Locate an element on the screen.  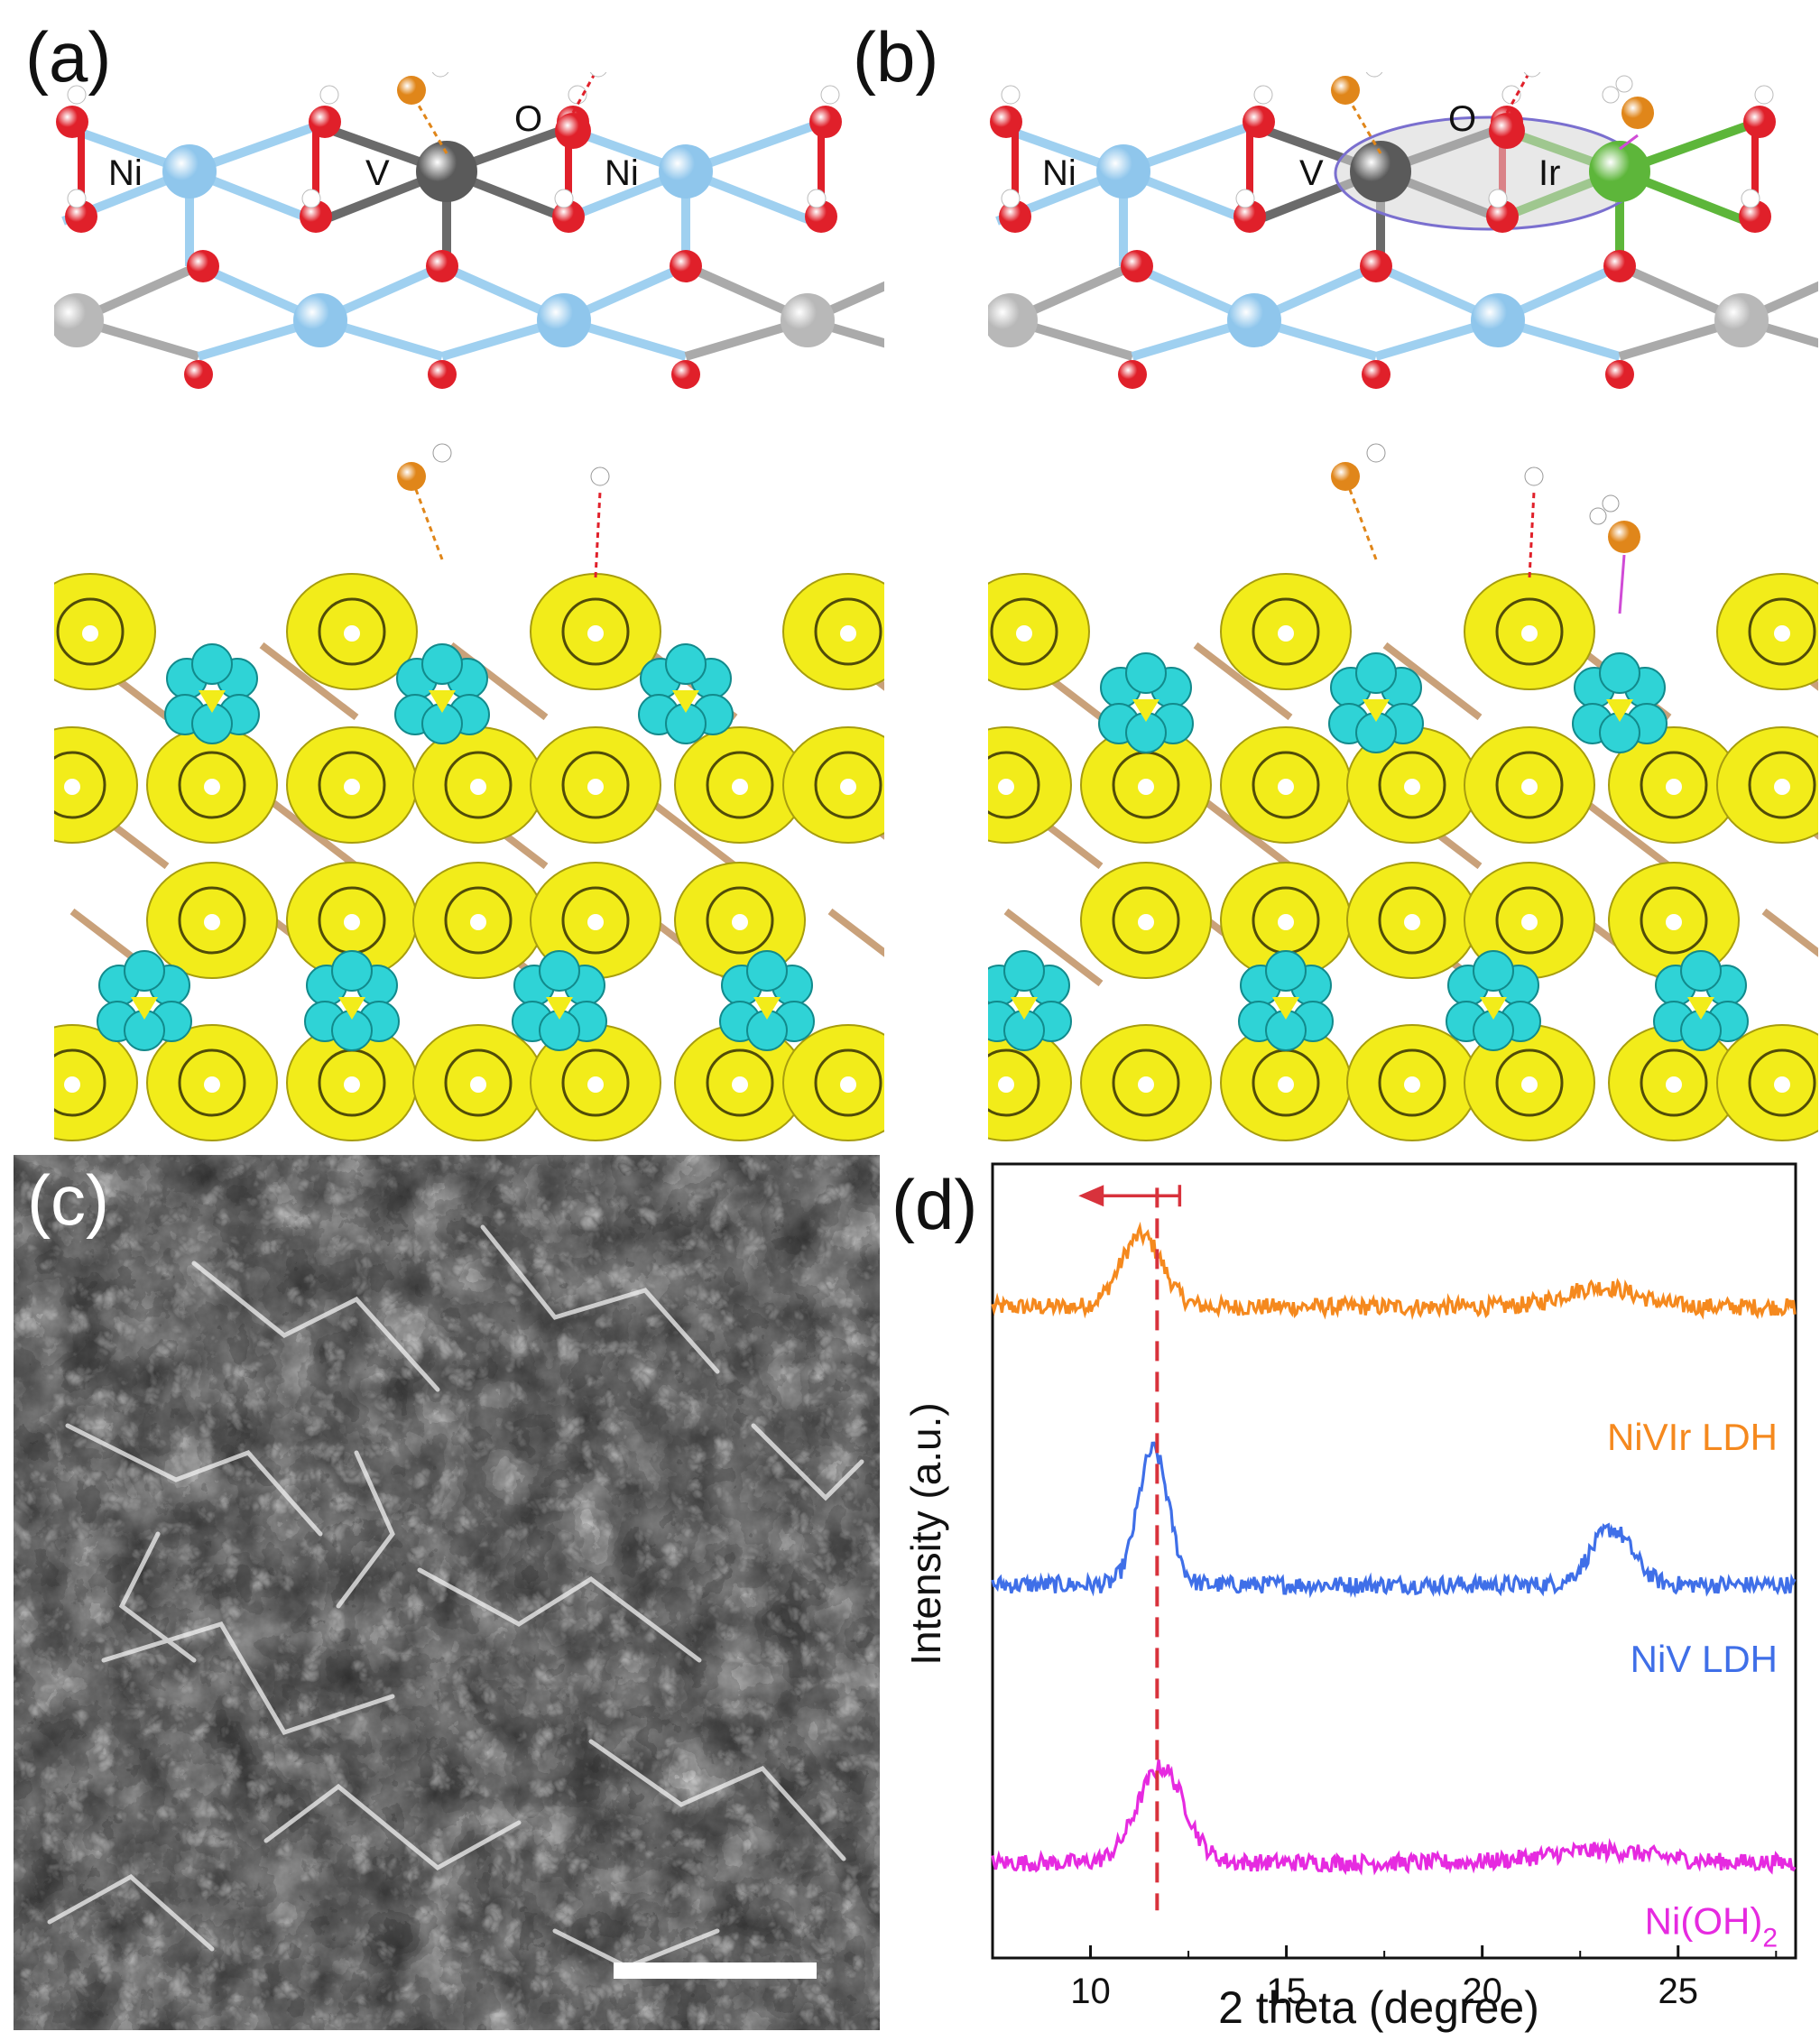
y-axis-label: Intensity (a.u.) is located at coordinates (926, 1533).